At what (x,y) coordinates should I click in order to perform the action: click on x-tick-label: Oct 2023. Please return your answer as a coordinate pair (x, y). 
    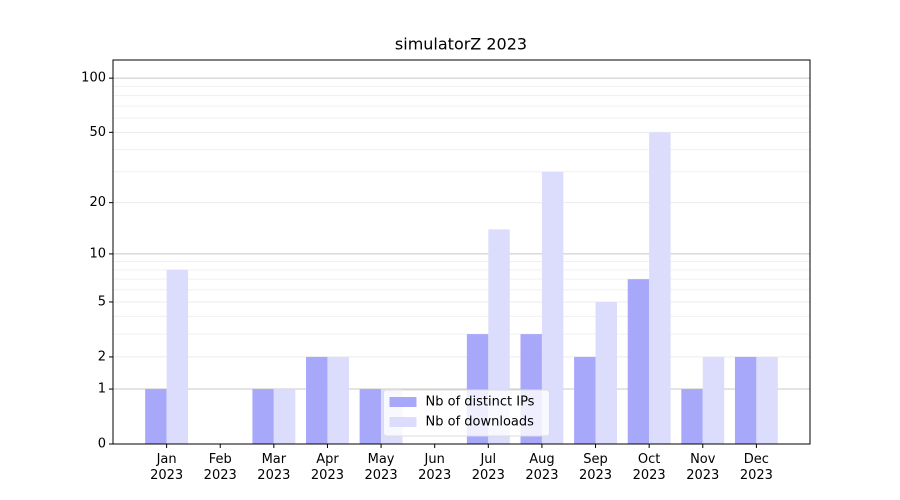
    Looking at the image, I should click on (649, 467).